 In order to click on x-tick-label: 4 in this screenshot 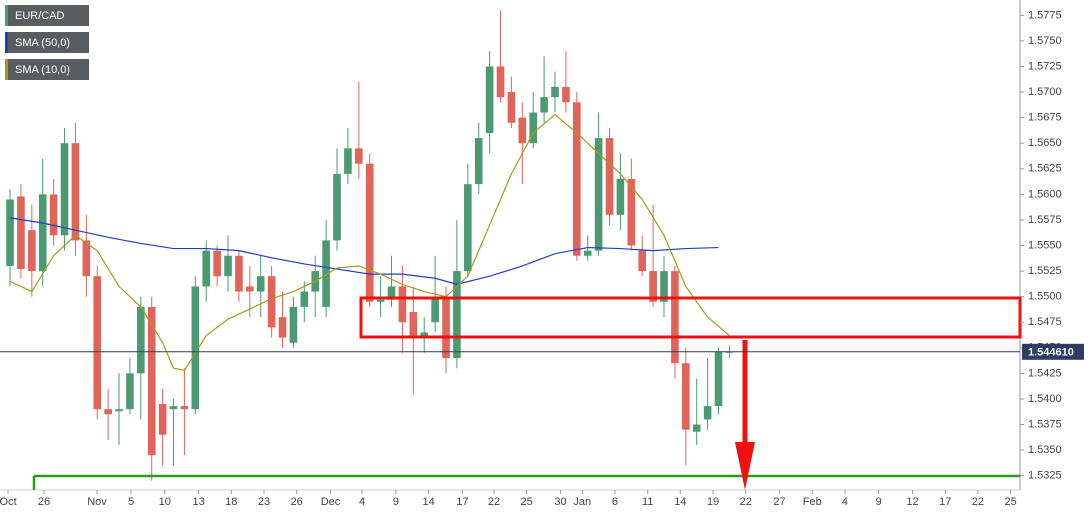, I will do `click(362, 502)`.